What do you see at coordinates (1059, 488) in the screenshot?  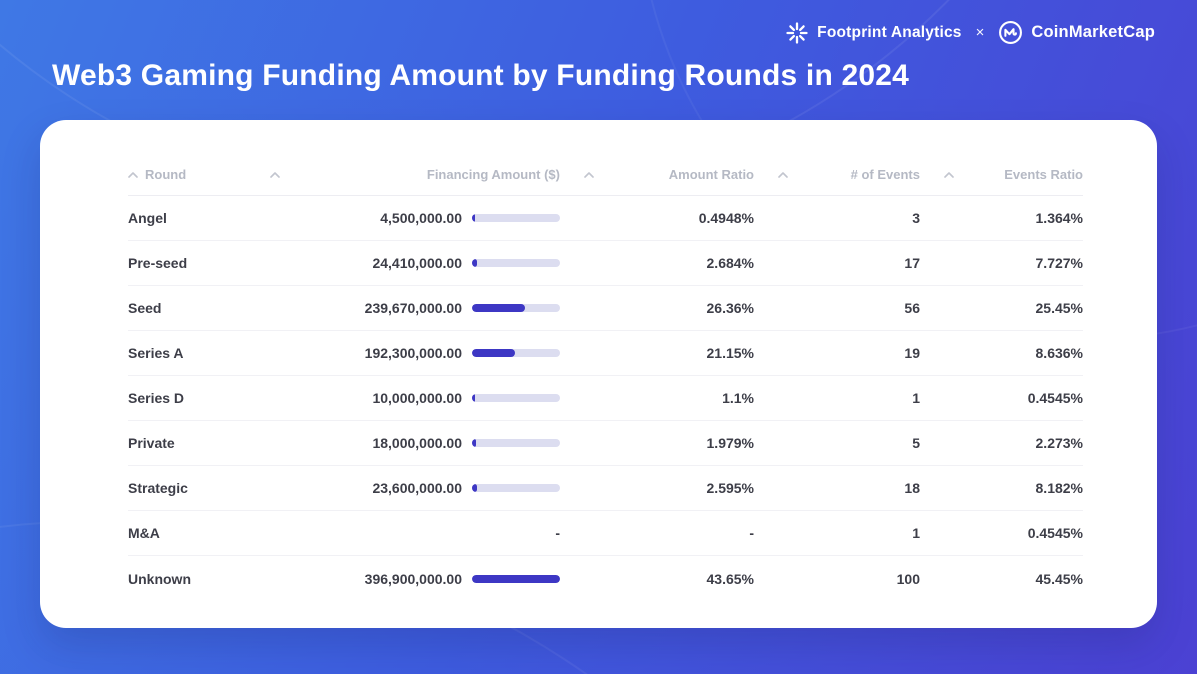 I see `events-ratio-cell: 8.182%` at bounding box center [1059, 488].